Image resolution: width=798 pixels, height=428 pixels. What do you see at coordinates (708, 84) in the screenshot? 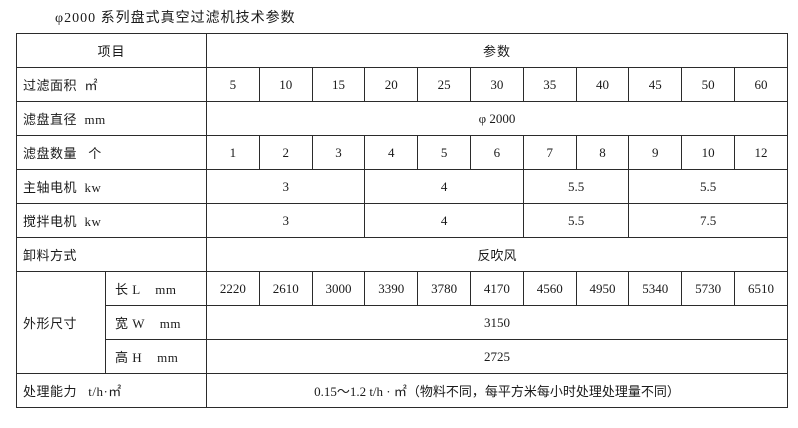
I see `value-cell: 50` at bounding box center [708, 84].